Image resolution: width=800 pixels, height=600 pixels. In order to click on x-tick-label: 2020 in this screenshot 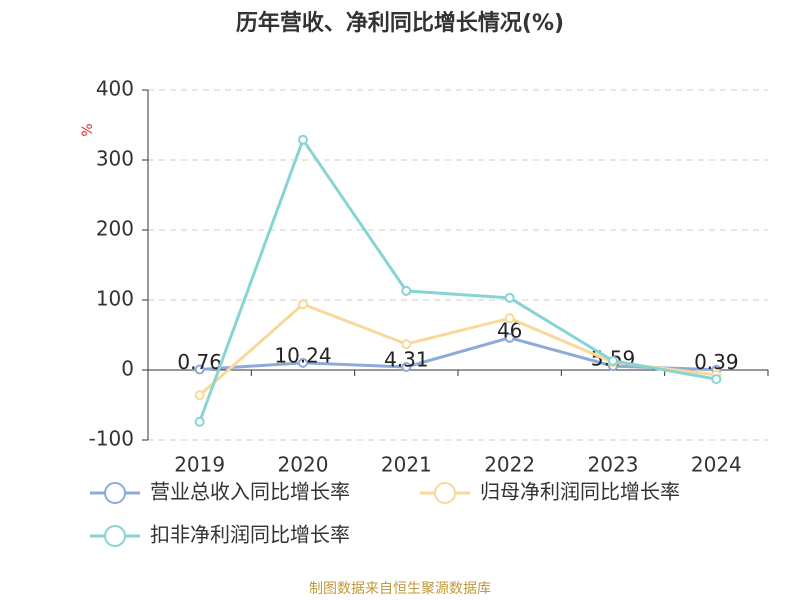, I will do `click(303, 465)`.